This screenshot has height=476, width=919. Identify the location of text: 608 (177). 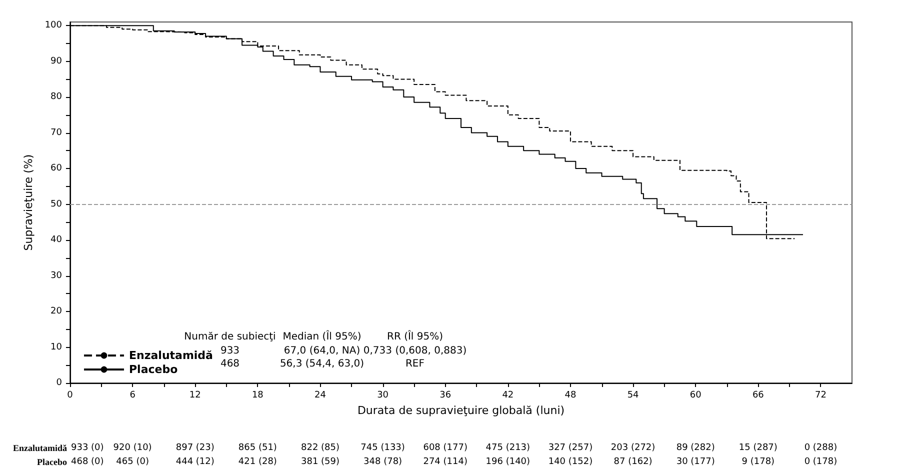
(445, 448).